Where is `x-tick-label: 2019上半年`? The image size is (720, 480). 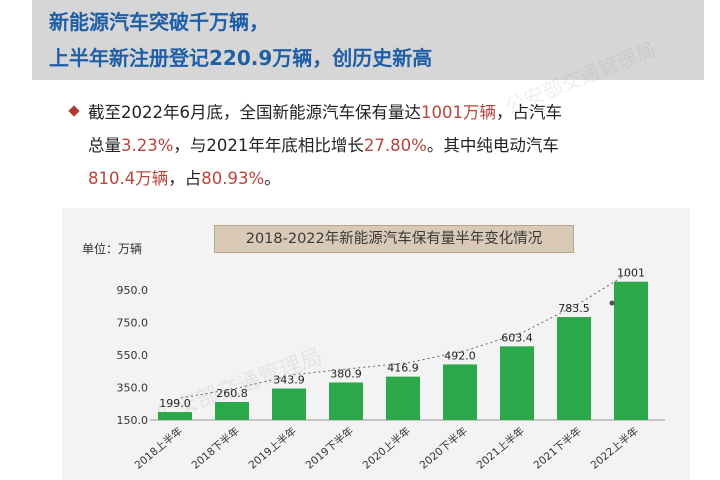
x-tick-label: 2019上半年 is located at coordinates (272, 447).